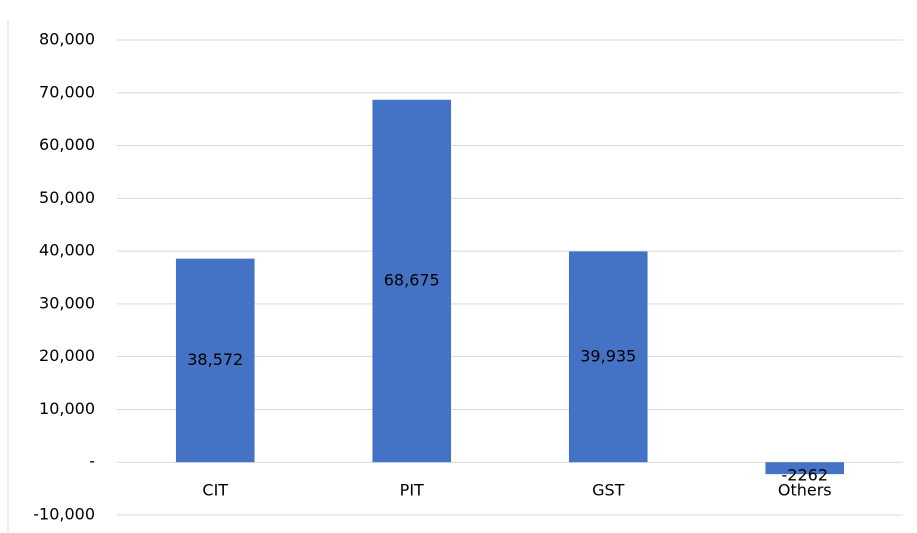  Describe the element at coordinates (805, 490) in the screenshot. I see `x-tick-label: Others` at that location.